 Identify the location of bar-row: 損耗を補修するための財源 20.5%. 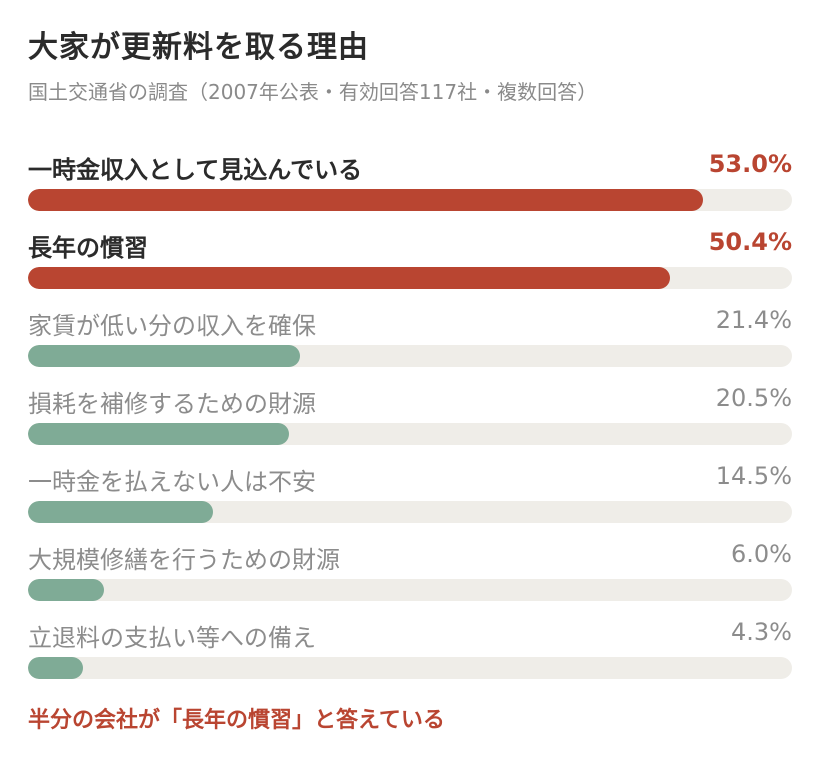
(410, 421).